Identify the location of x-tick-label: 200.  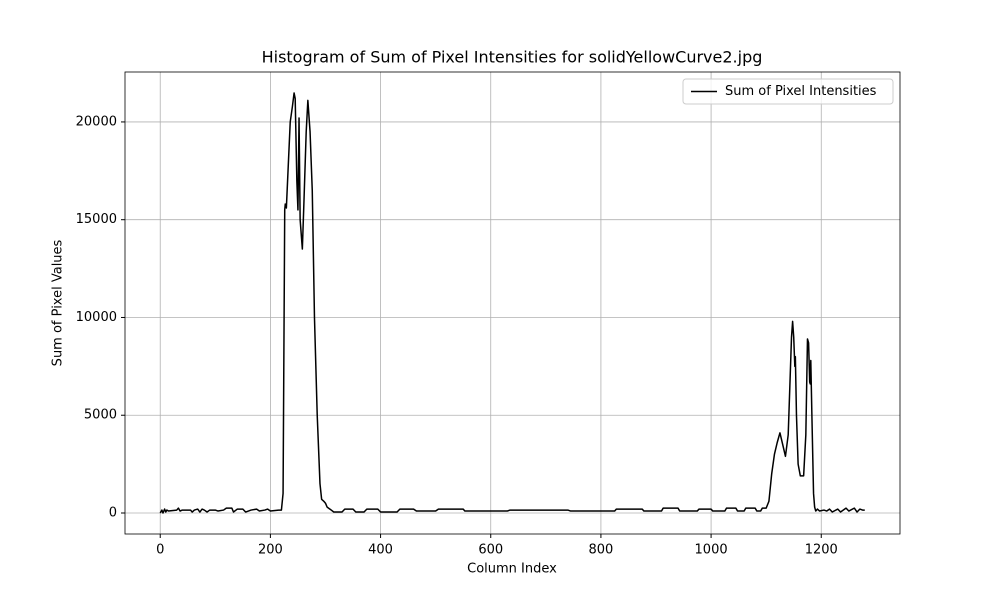
(270, 550).